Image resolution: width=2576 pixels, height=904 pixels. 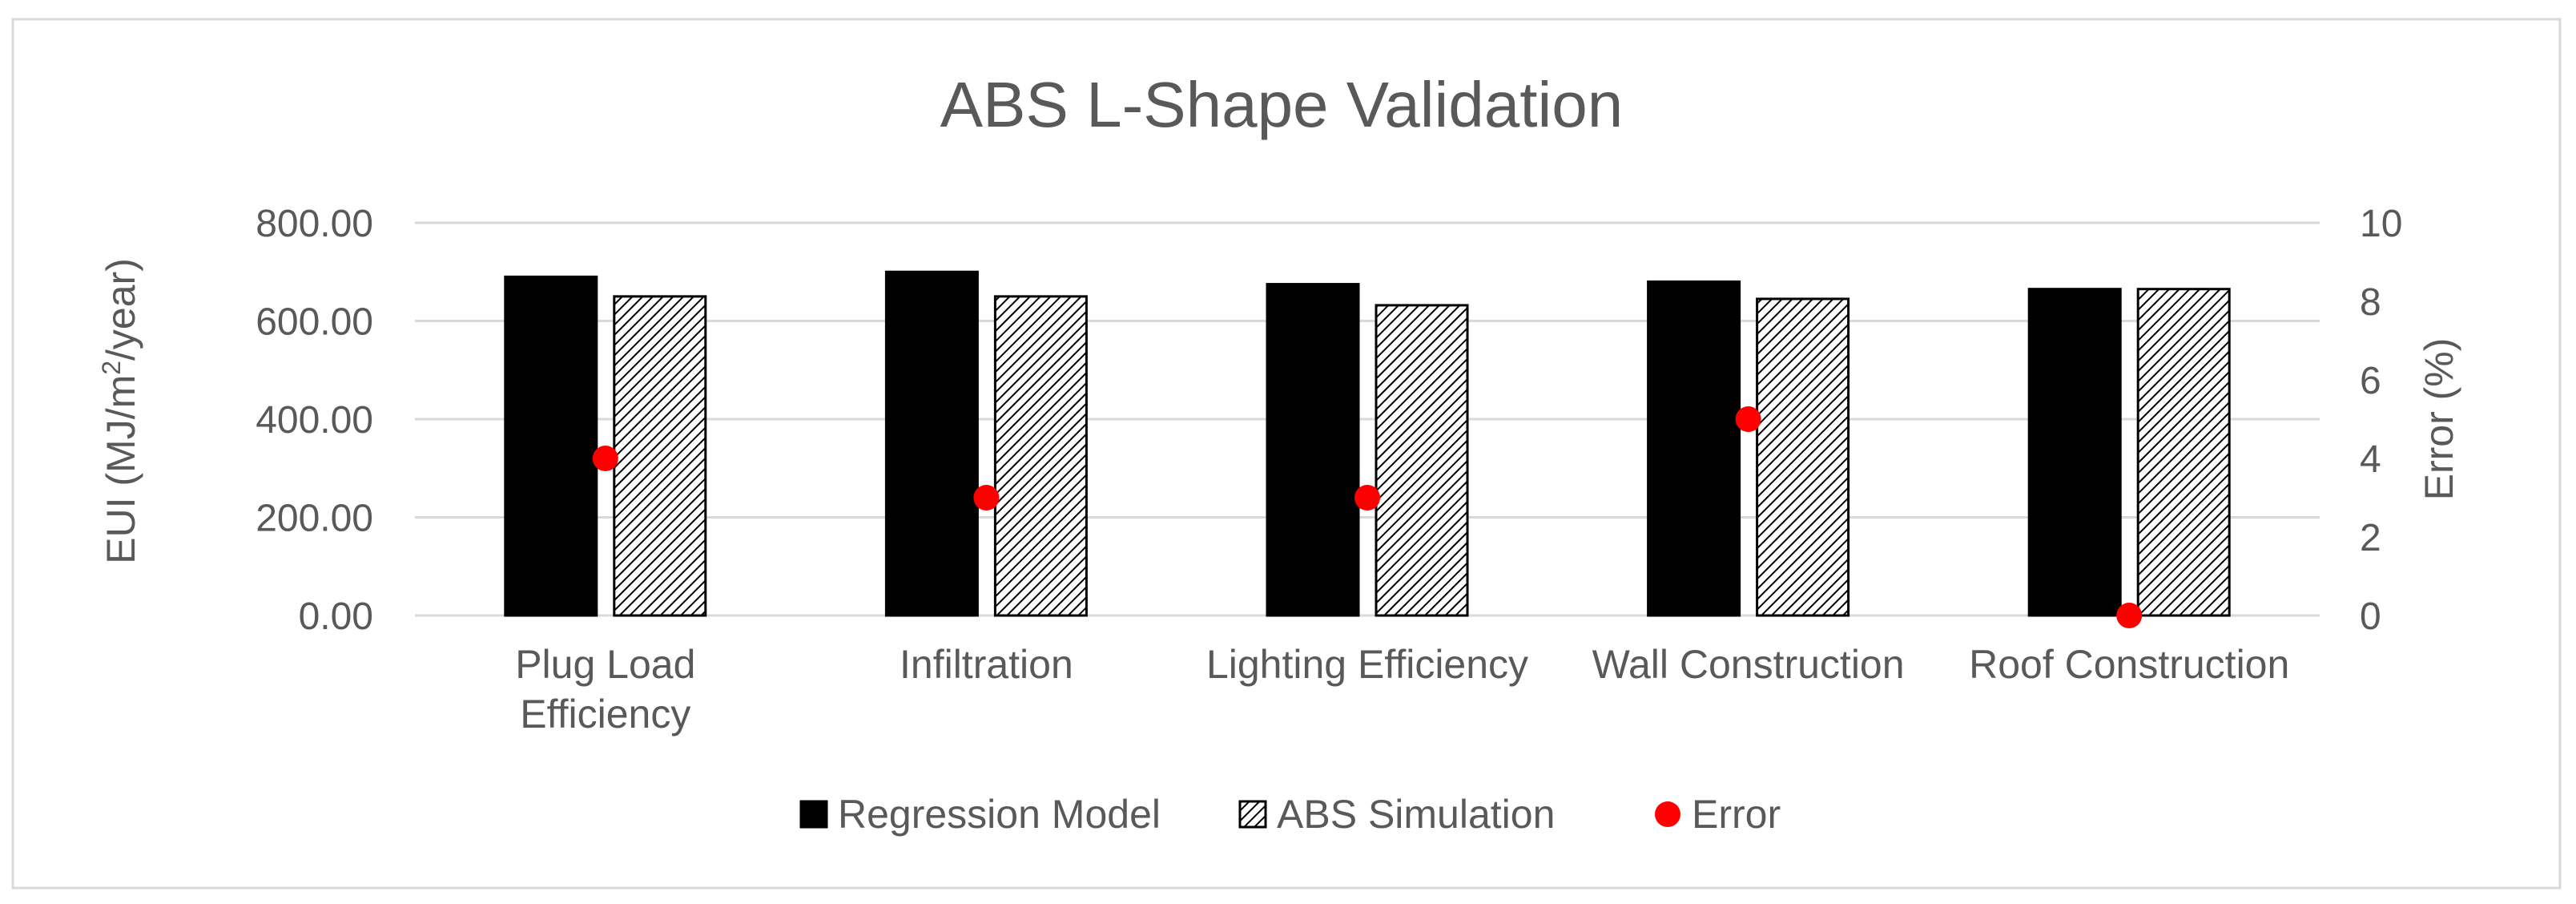 What do you see at coordinates (2370, 538) in the screenshot?
I see `right-tick-label: 2` at bounding box center [2370, 538].